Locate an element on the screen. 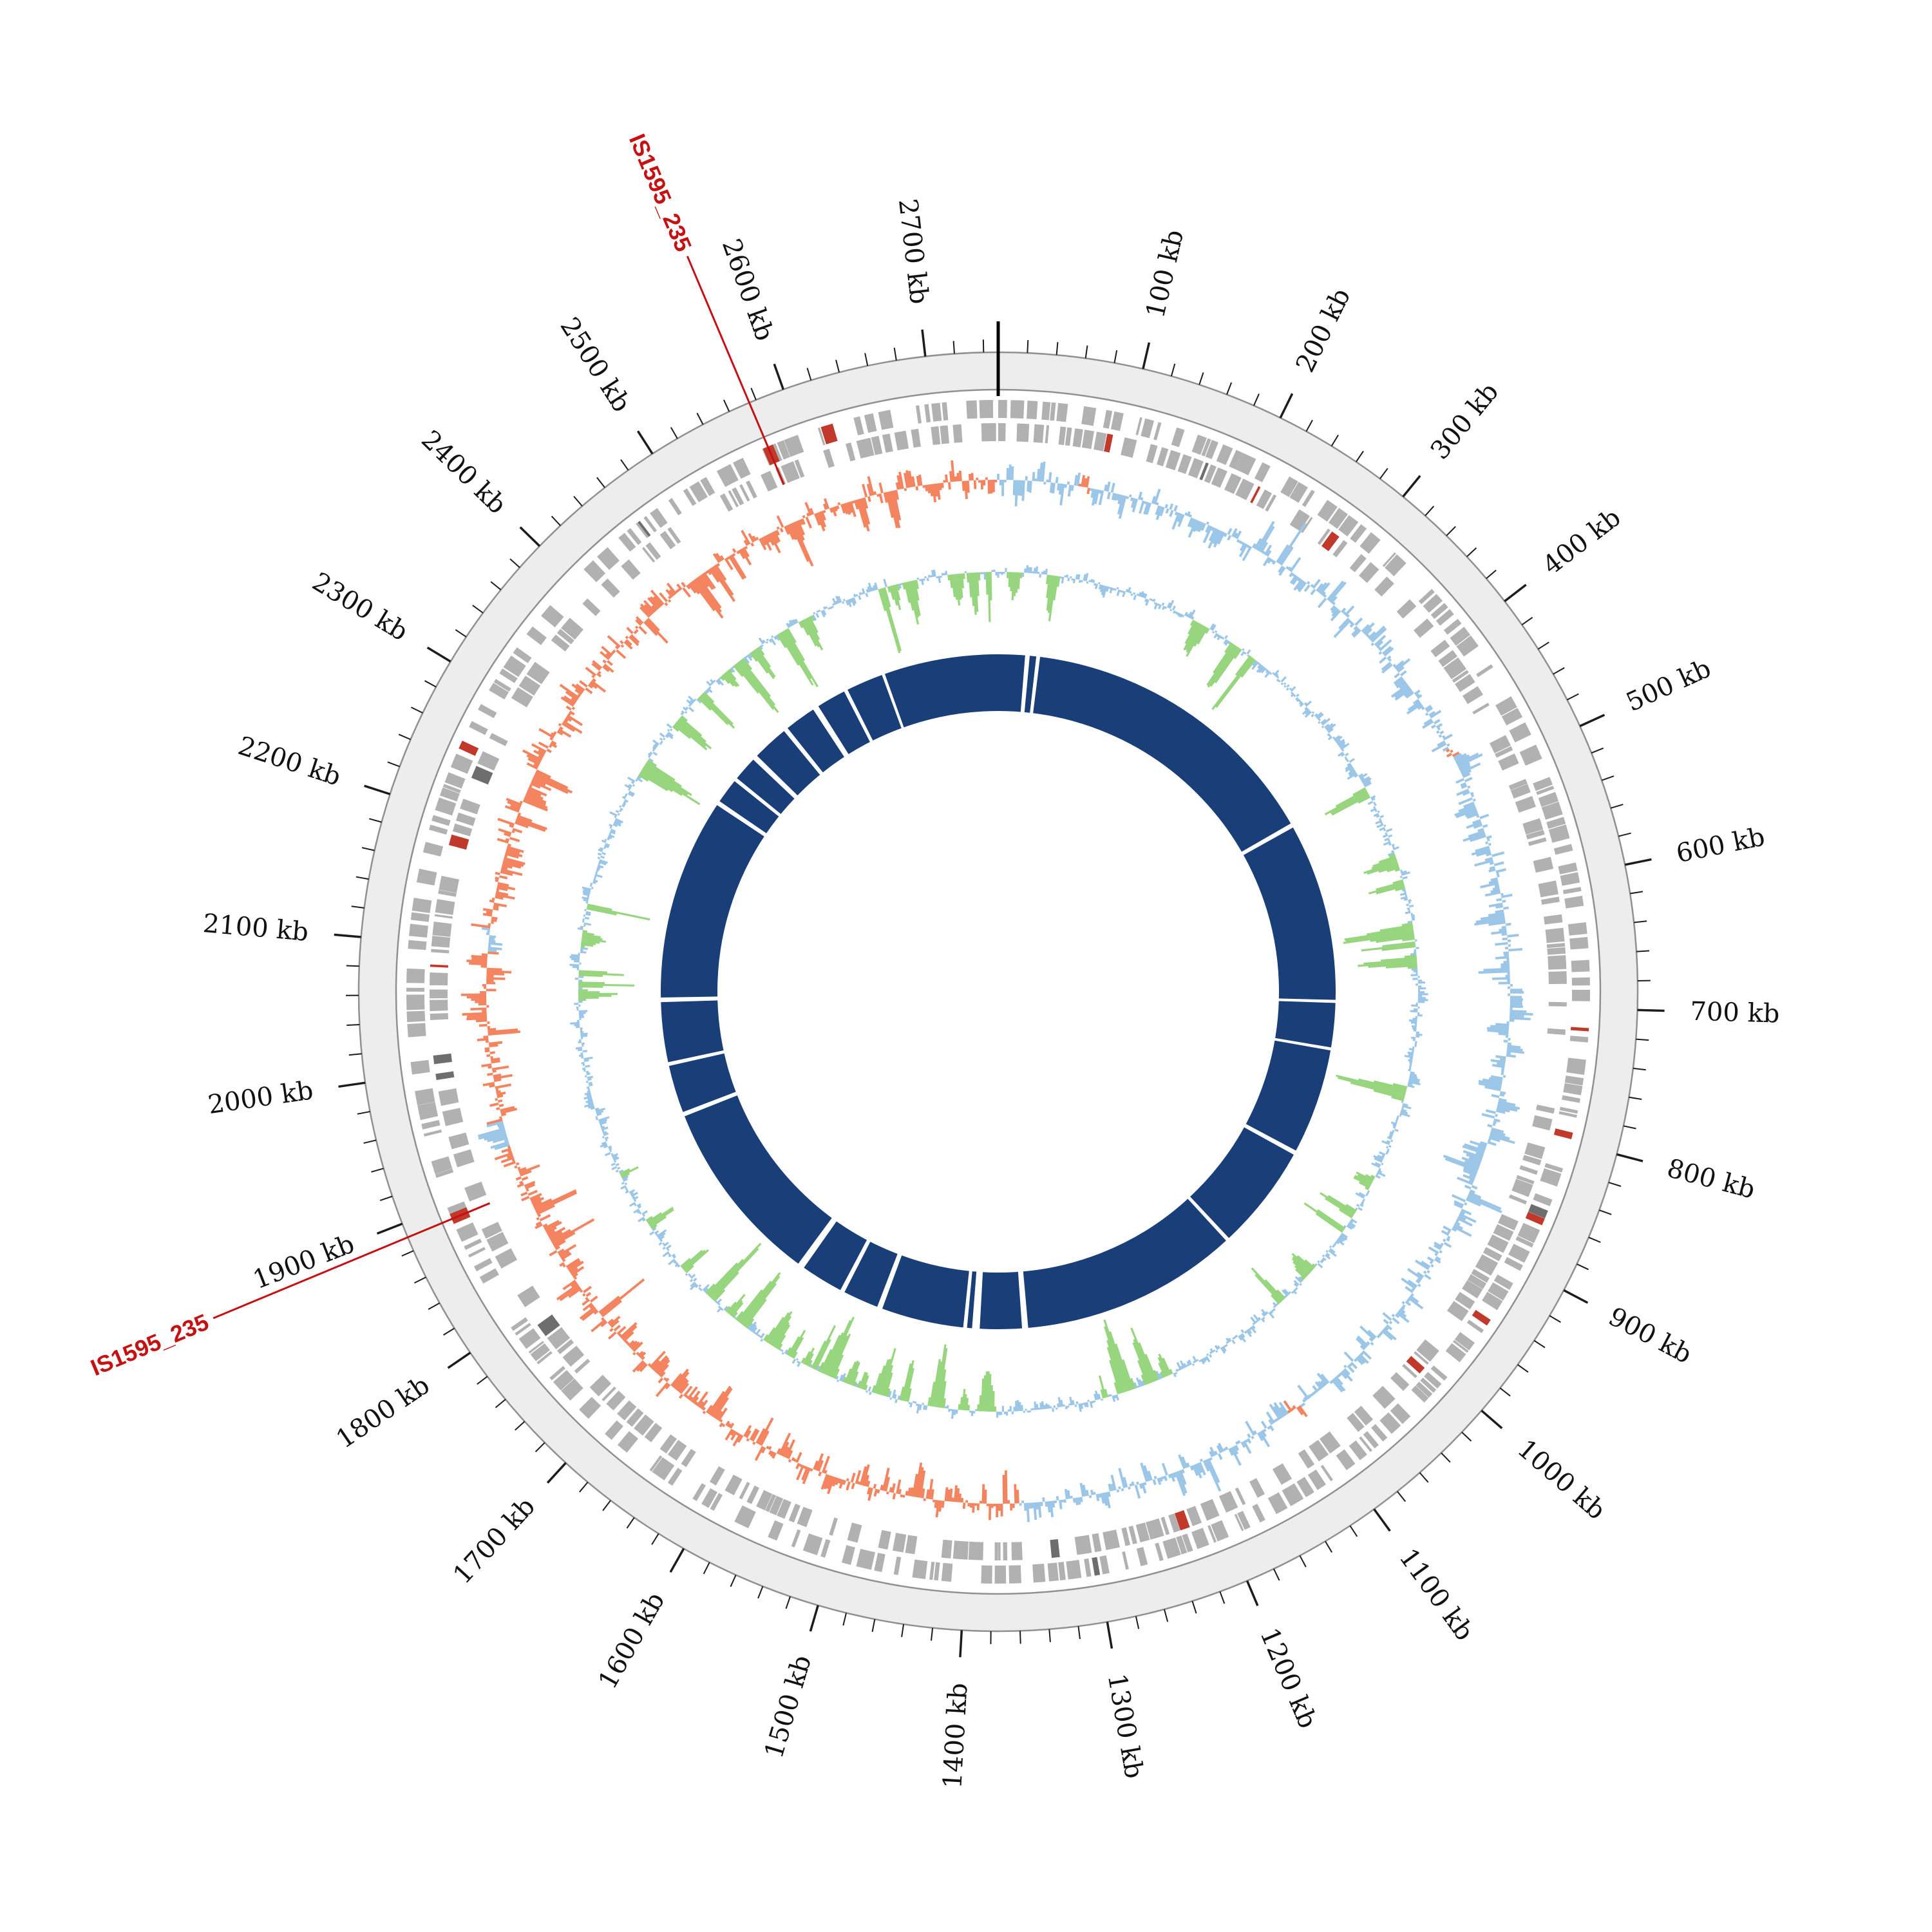 The width and height of the screenshot is (1932, 1932). tick-label: 1200 kb is located at coordinates (1288, 1678).